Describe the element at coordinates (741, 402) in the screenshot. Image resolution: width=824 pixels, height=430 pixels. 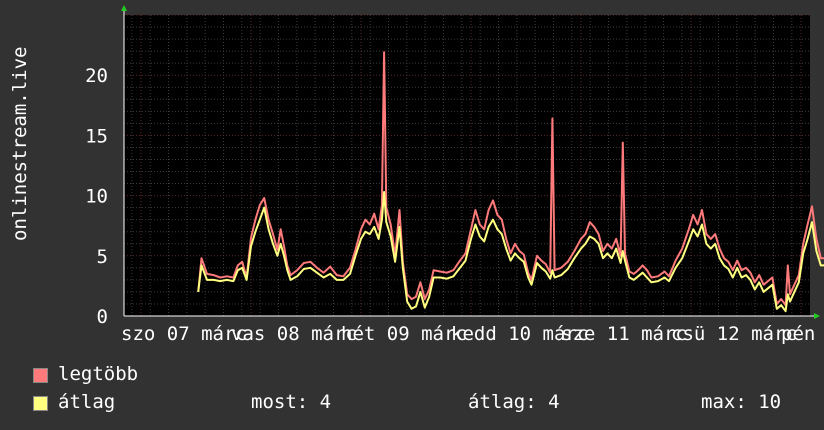
I see `stat-max: max: 10` at that location.